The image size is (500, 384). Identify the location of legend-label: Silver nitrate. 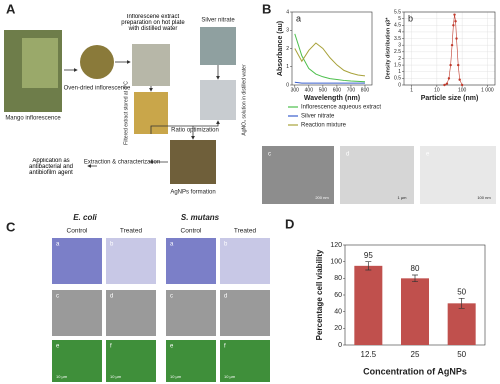
(318, 117).